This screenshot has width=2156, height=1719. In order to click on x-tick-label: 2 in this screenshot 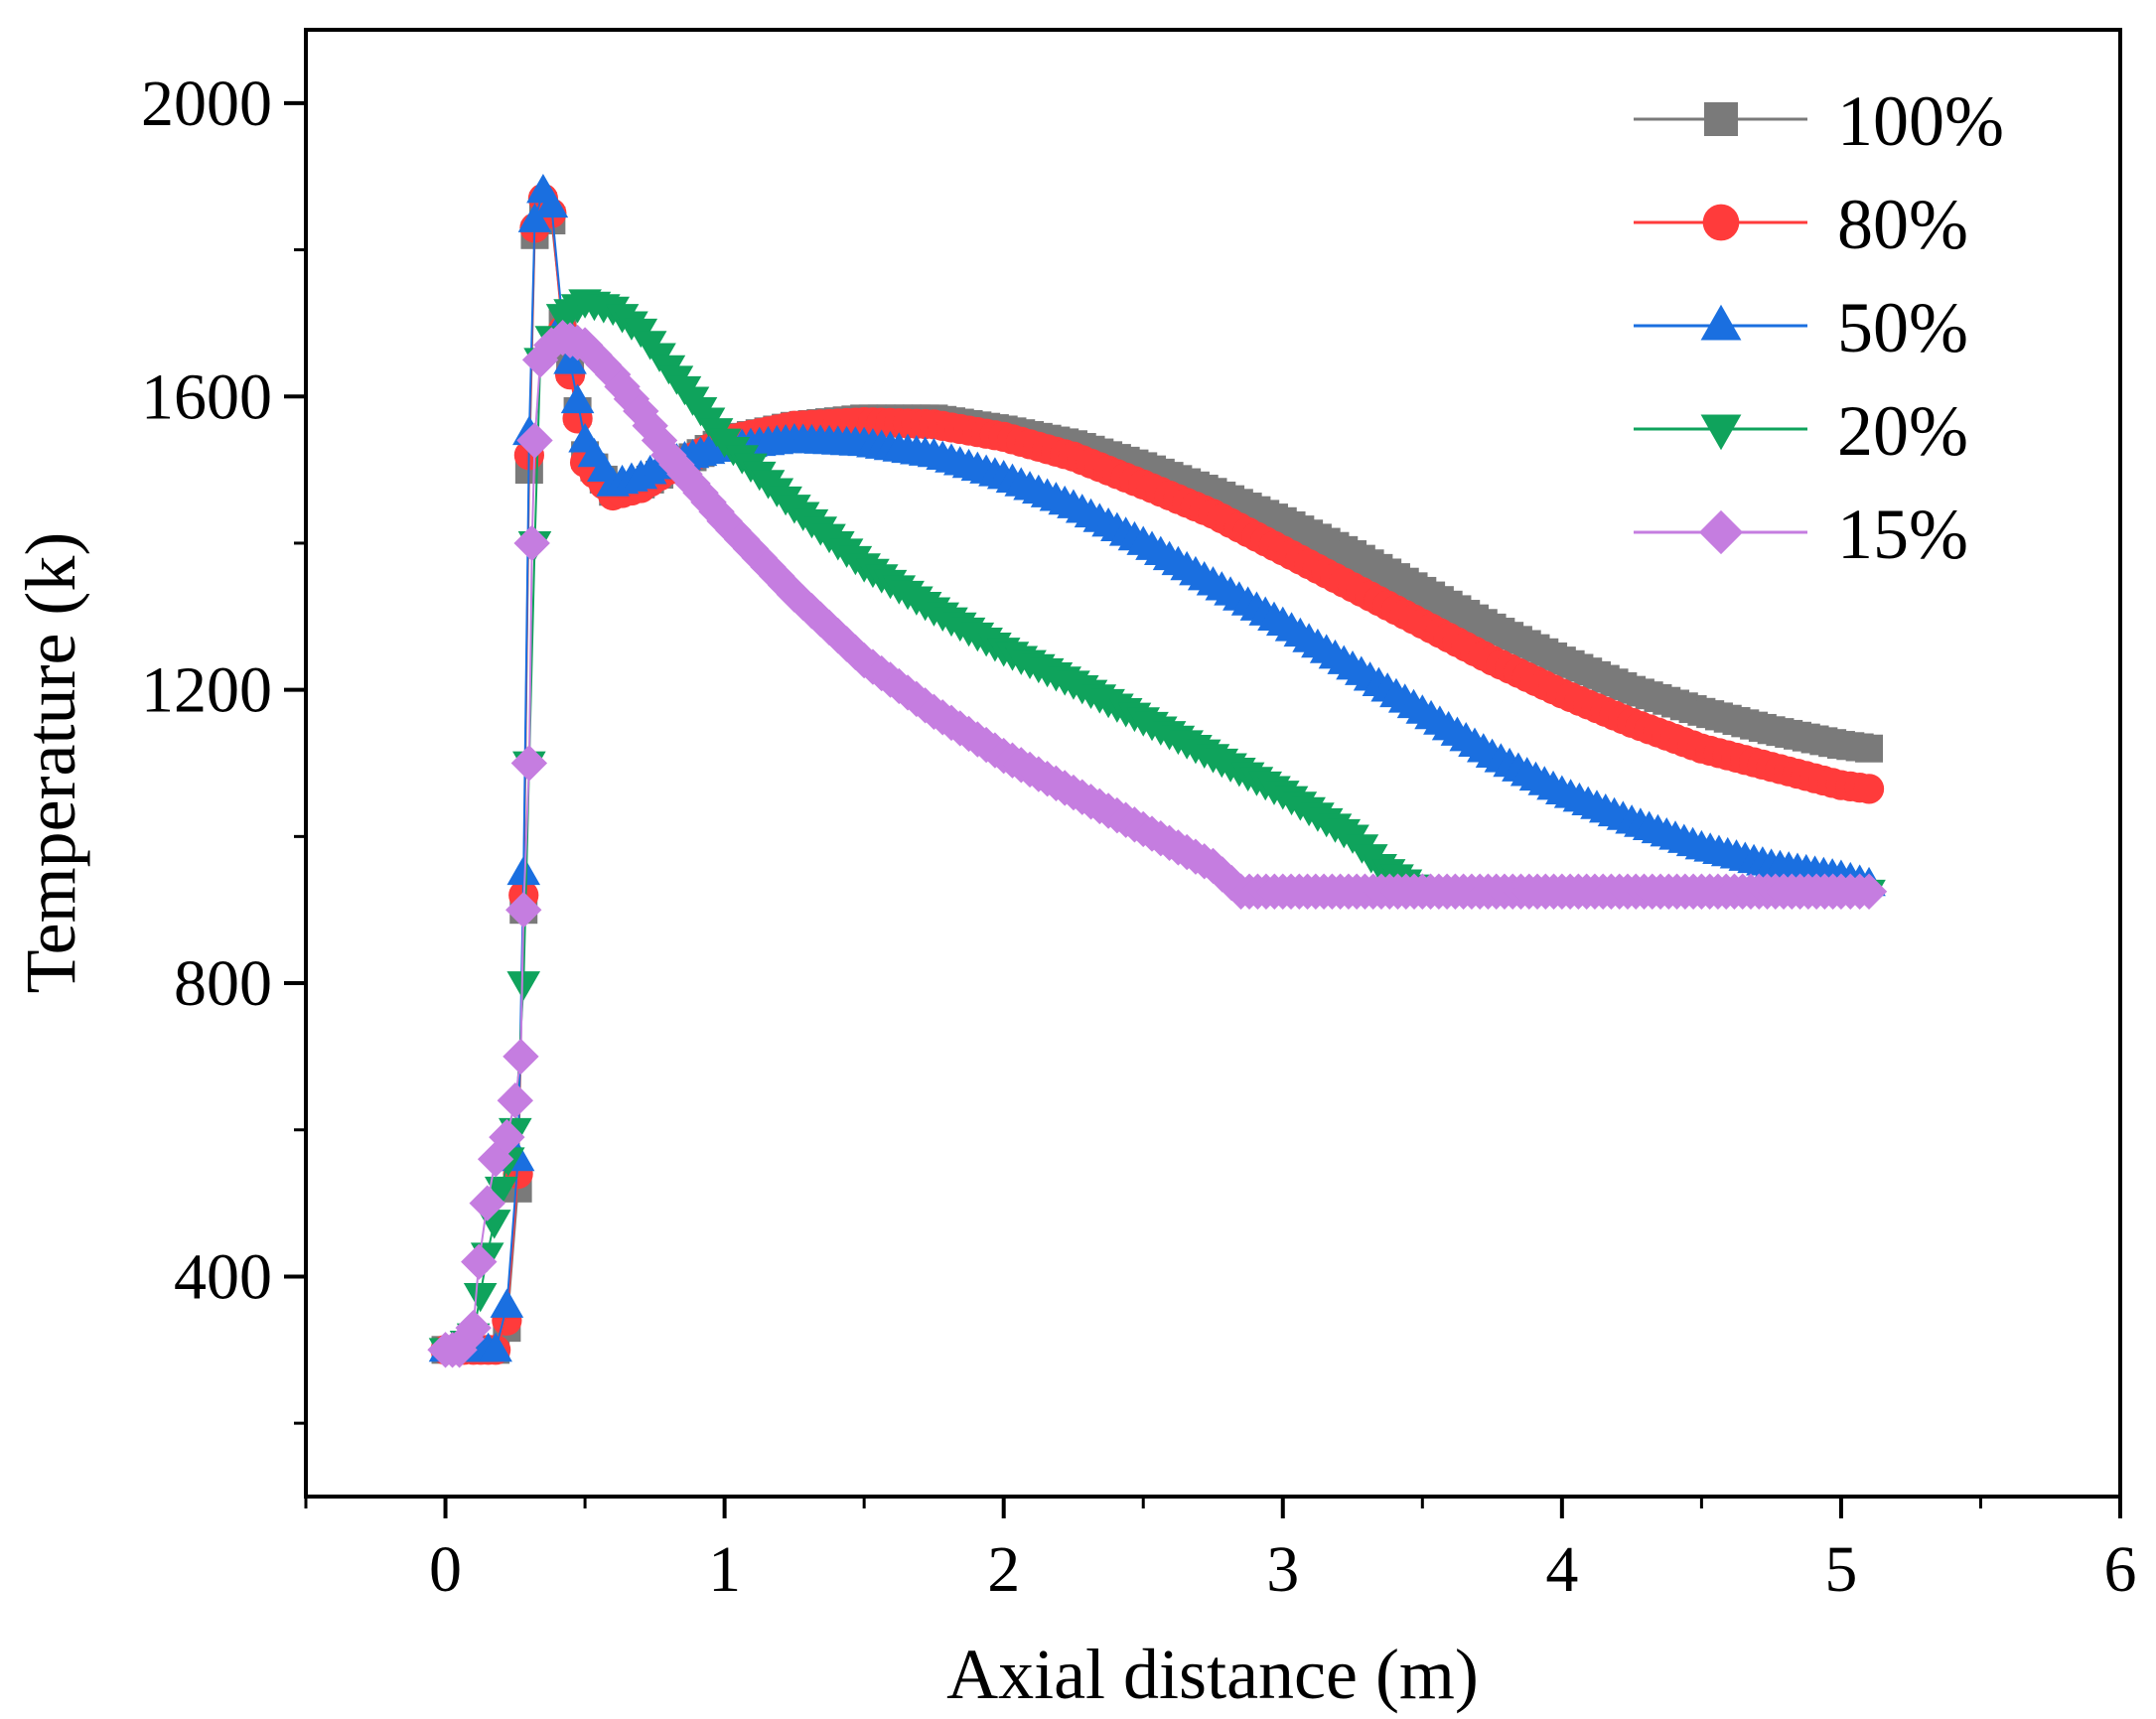, I will do `click(1003, 1569)`.